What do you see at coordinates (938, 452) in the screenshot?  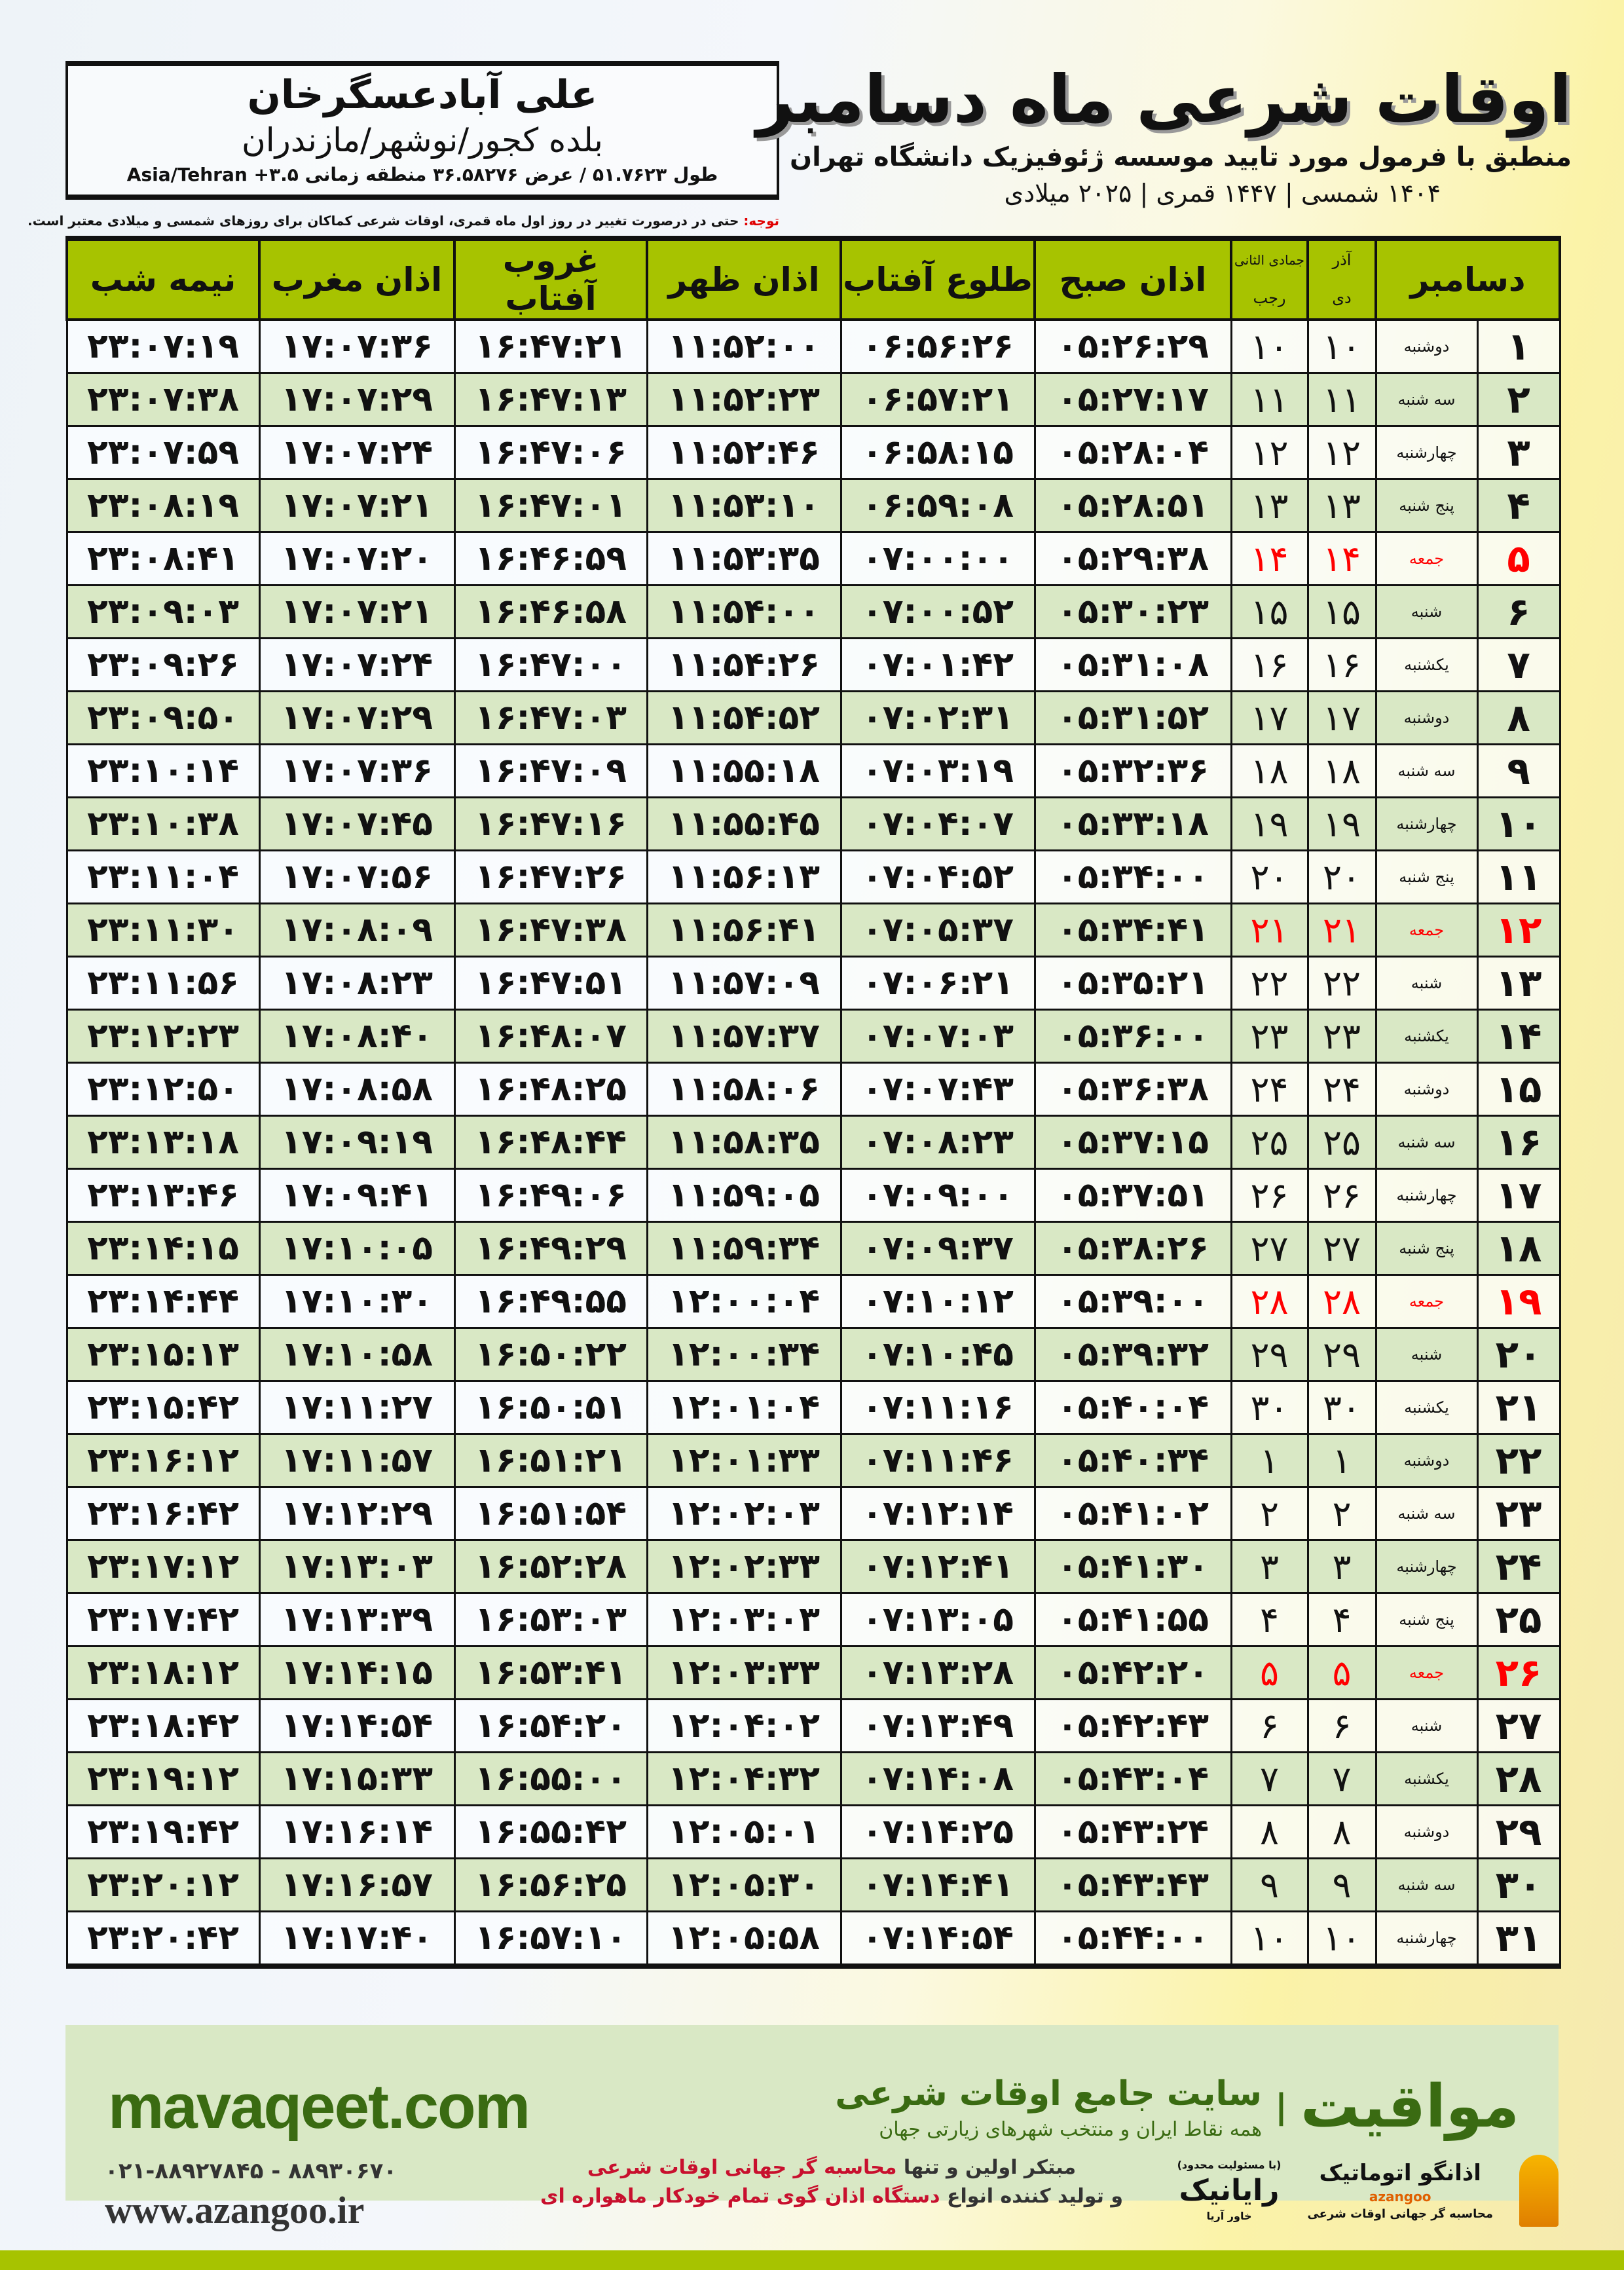 I see `cell-sunrise: ۰۶:۵۸:۱۵` at bounding box center [938, 452].